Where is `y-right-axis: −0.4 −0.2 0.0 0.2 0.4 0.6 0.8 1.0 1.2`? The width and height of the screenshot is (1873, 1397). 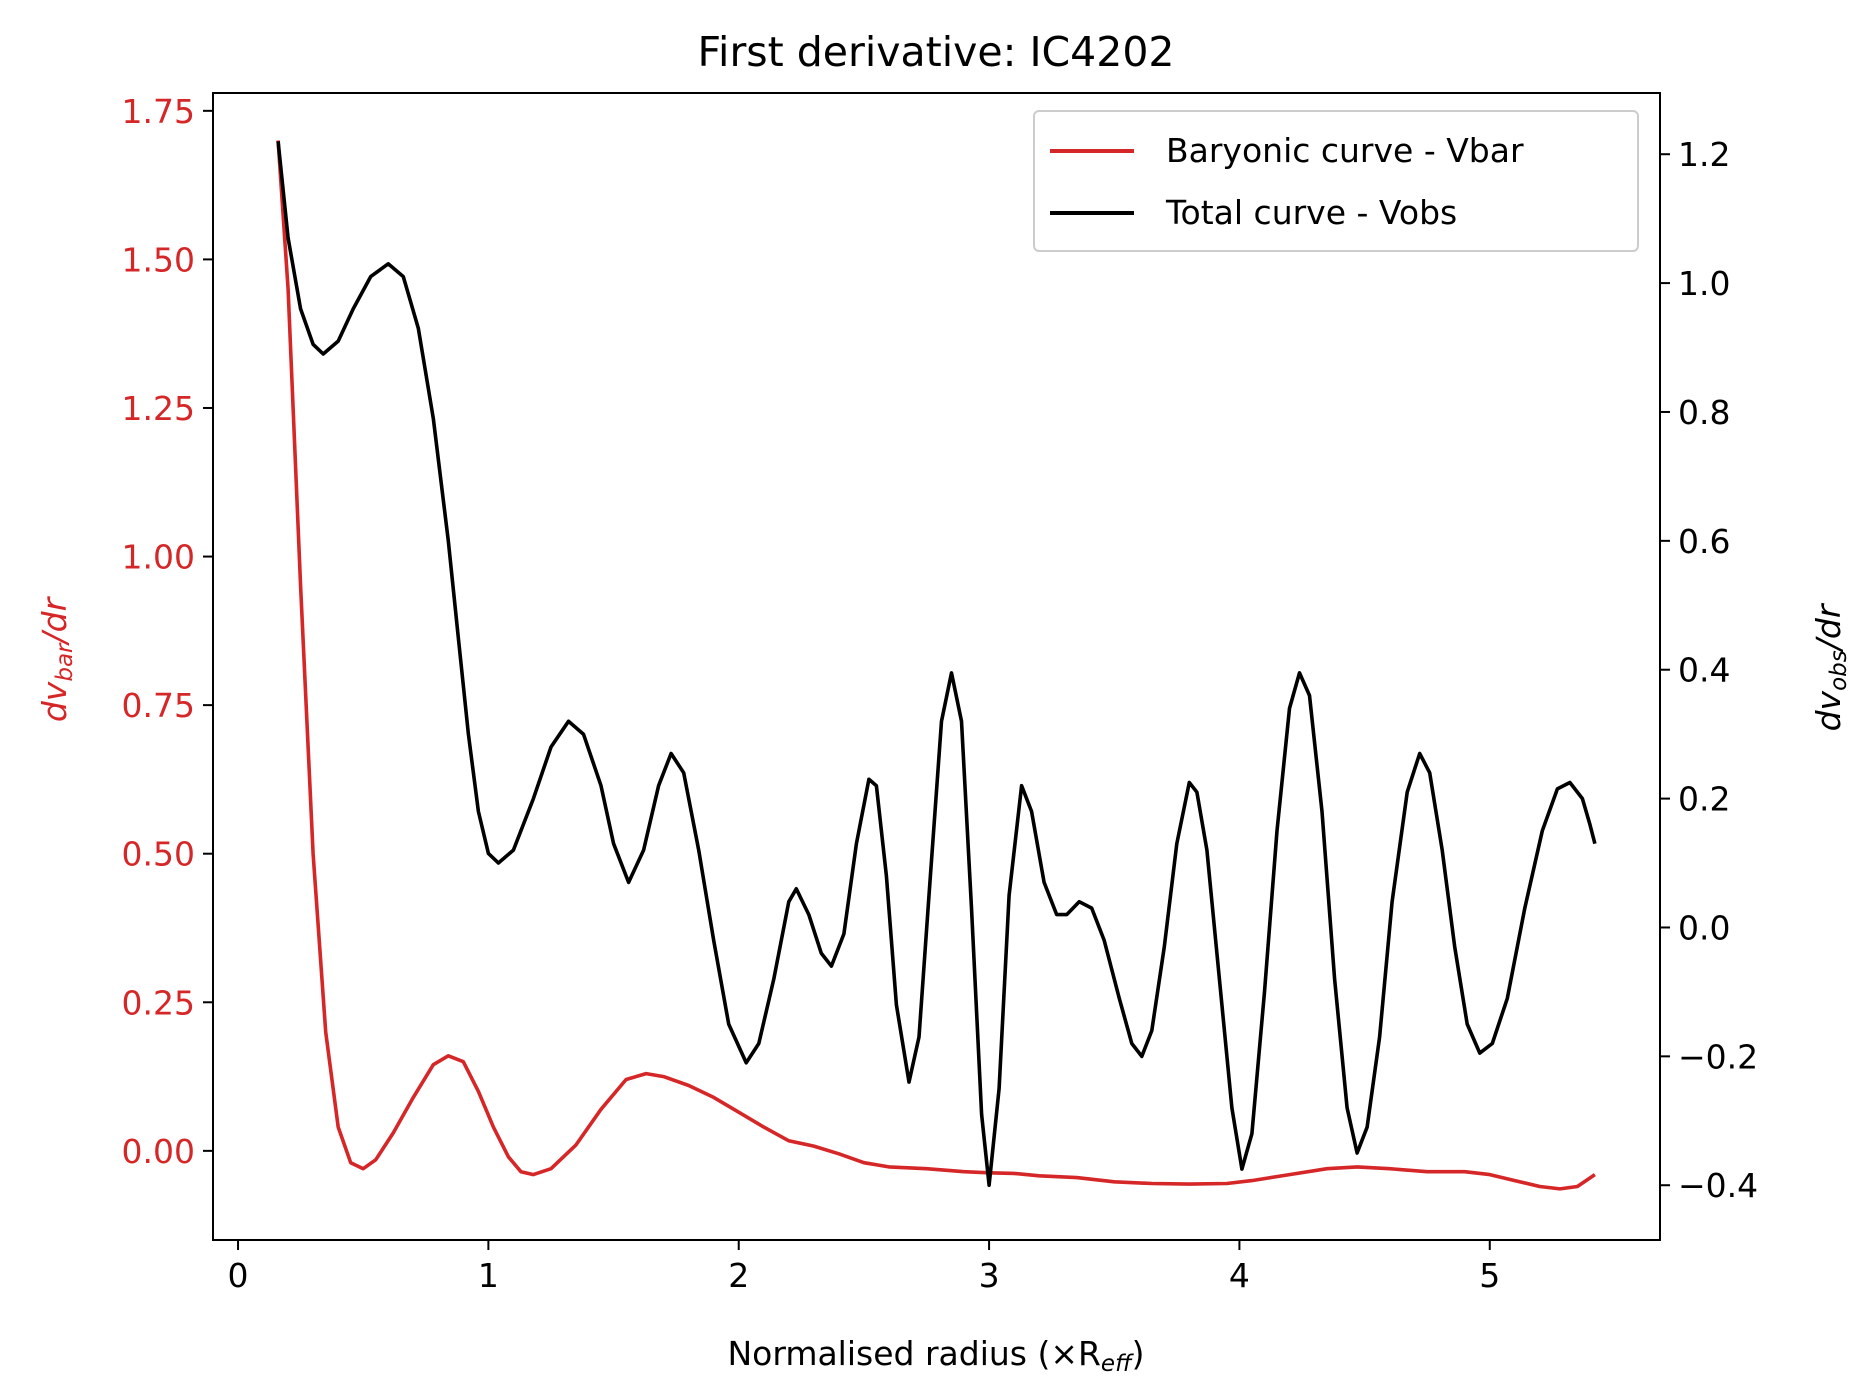 y-right-axis: −0.4 −0.2 0.0 0.2 0.4 0.6 0.8 1.0 1.2 is located at coordinates (1709, 670).